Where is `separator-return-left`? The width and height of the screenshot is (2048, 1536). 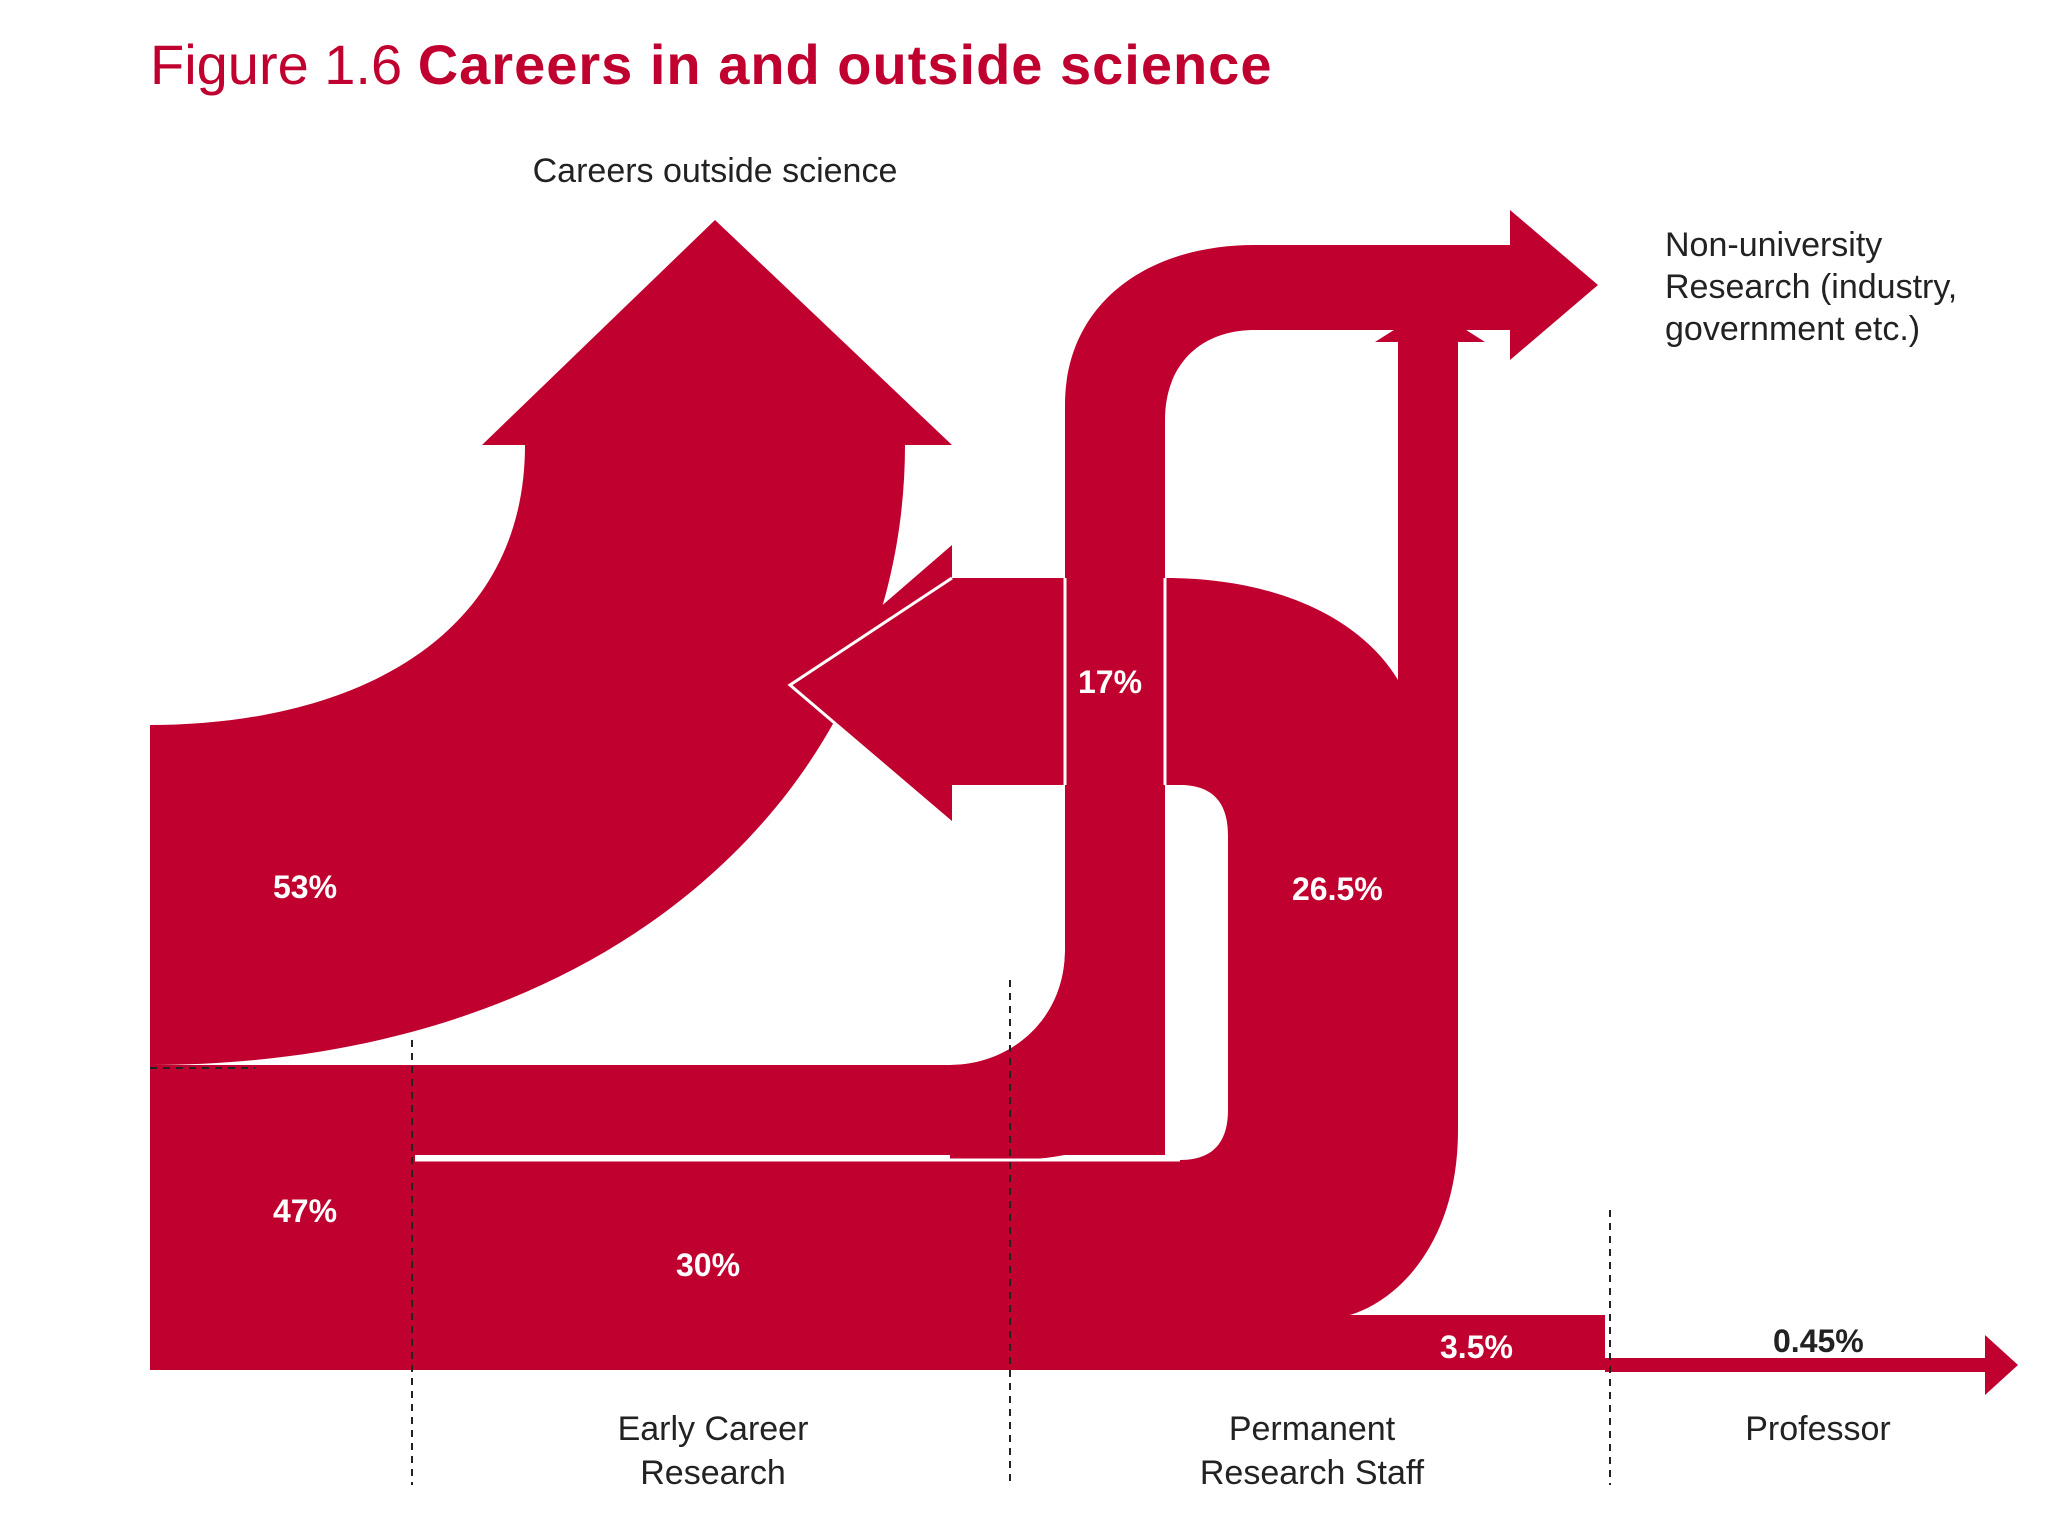 separator-return-left is located at coordinates (870, 700).